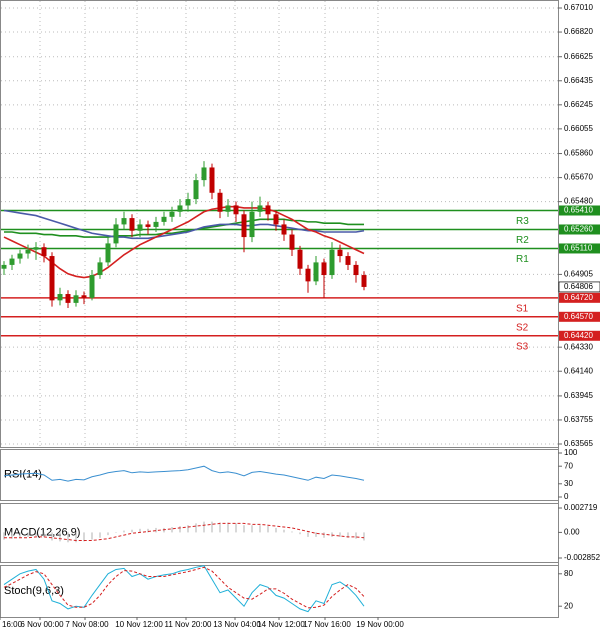 Image resolution: width=600 pixels, height=632 pixels. I want to click on y-tick-label: 70, so click(568, 465).